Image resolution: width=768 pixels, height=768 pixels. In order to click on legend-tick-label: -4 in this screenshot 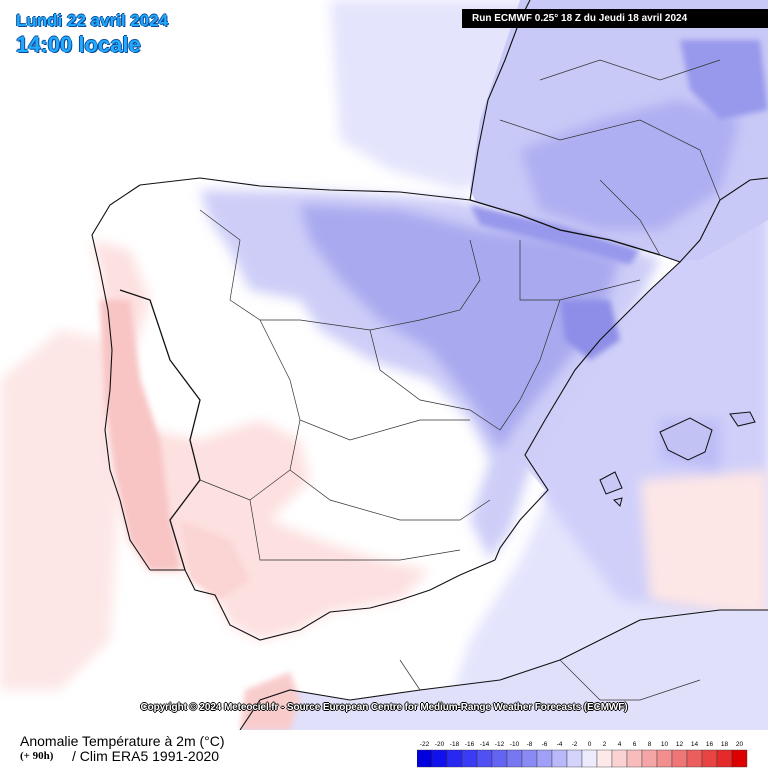, I will do `click(560, 744)`.